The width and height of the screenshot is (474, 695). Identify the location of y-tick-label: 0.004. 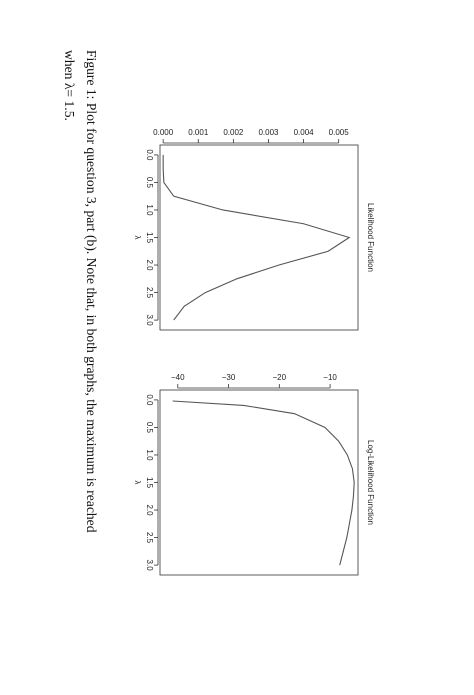
(304, 132).